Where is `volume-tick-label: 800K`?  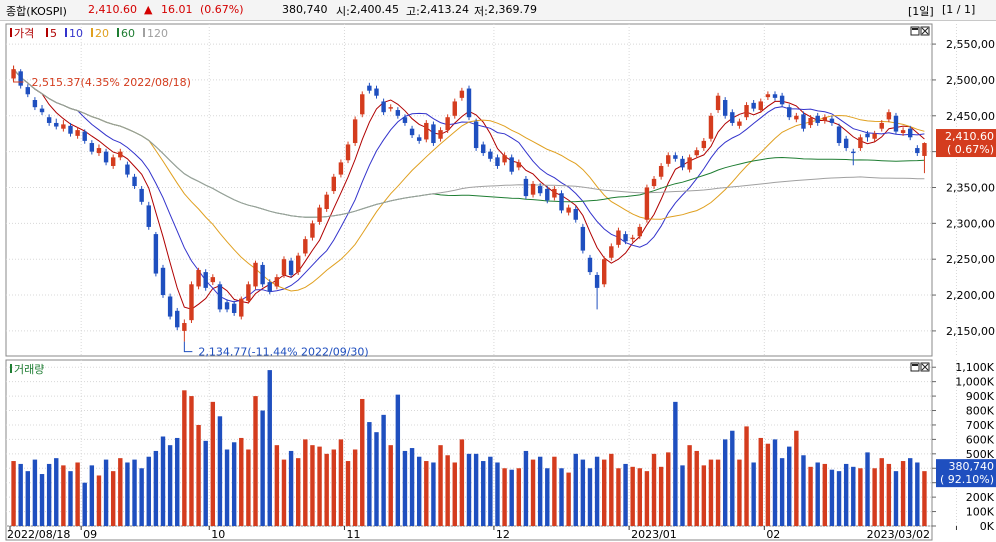
volume-tick-label: 800K is located at coordinates (980, 411).